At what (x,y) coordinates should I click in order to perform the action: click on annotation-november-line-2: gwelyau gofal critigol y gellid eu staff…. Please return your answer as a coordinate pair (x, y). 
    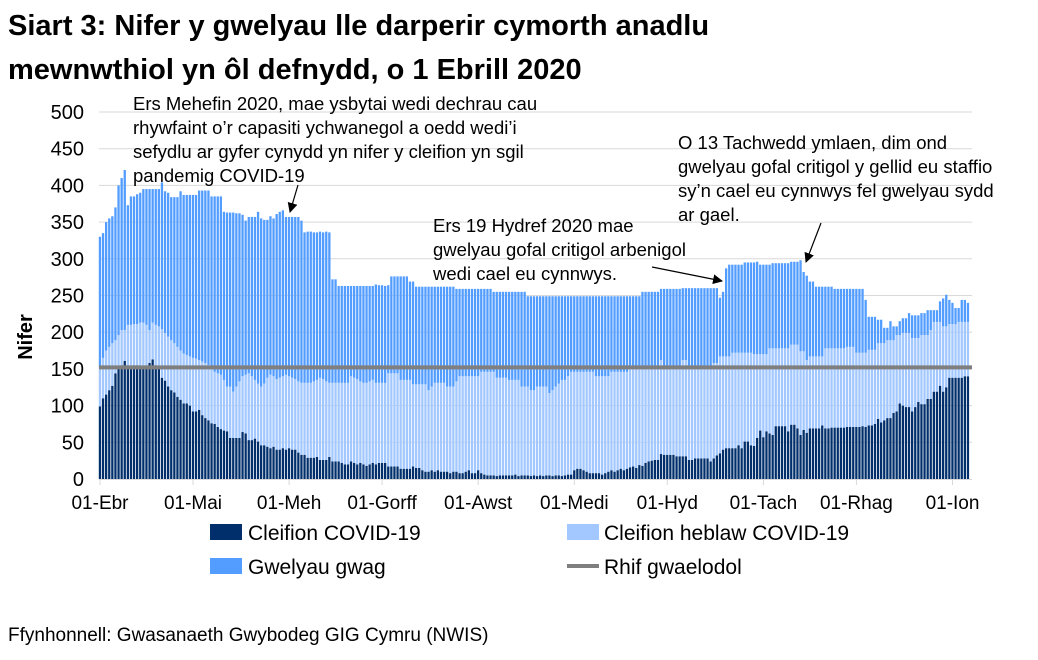
    Looking at the image, I should click on (835, 166).